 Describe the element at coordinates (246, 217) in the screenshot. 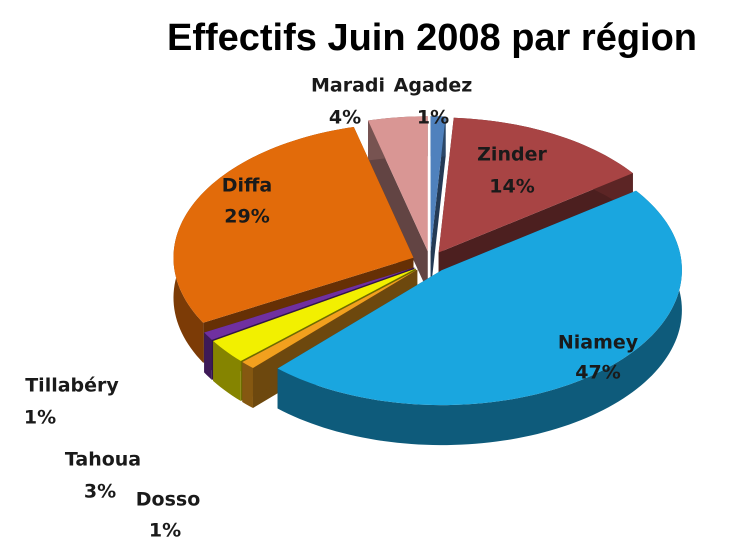

I see `slice-value-label: 29%` at that location.